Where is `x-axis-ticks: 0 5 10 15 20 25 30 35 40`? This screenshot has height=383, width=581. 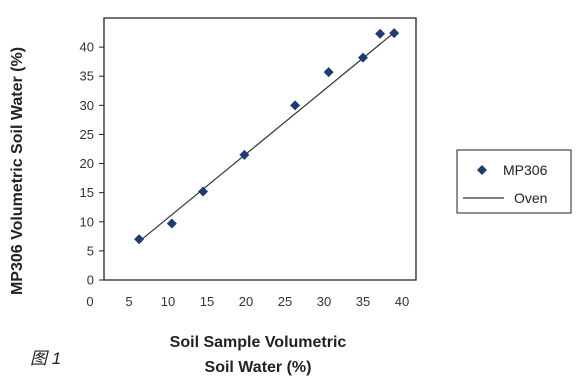 x-axis-ticks: 0 5 10 15 20 25 30 35 40 is located at coordinates (247, 301).